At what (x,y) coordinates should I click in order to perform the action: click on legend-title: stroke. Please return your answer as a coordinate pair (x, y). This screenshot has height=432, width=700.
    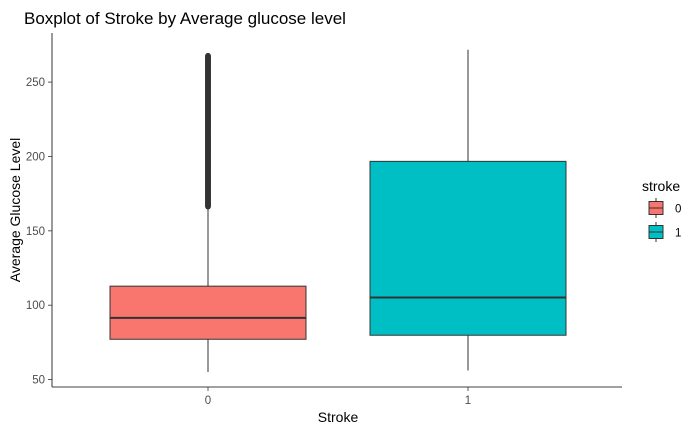
    Looking at the image, I should click on (661, 186).